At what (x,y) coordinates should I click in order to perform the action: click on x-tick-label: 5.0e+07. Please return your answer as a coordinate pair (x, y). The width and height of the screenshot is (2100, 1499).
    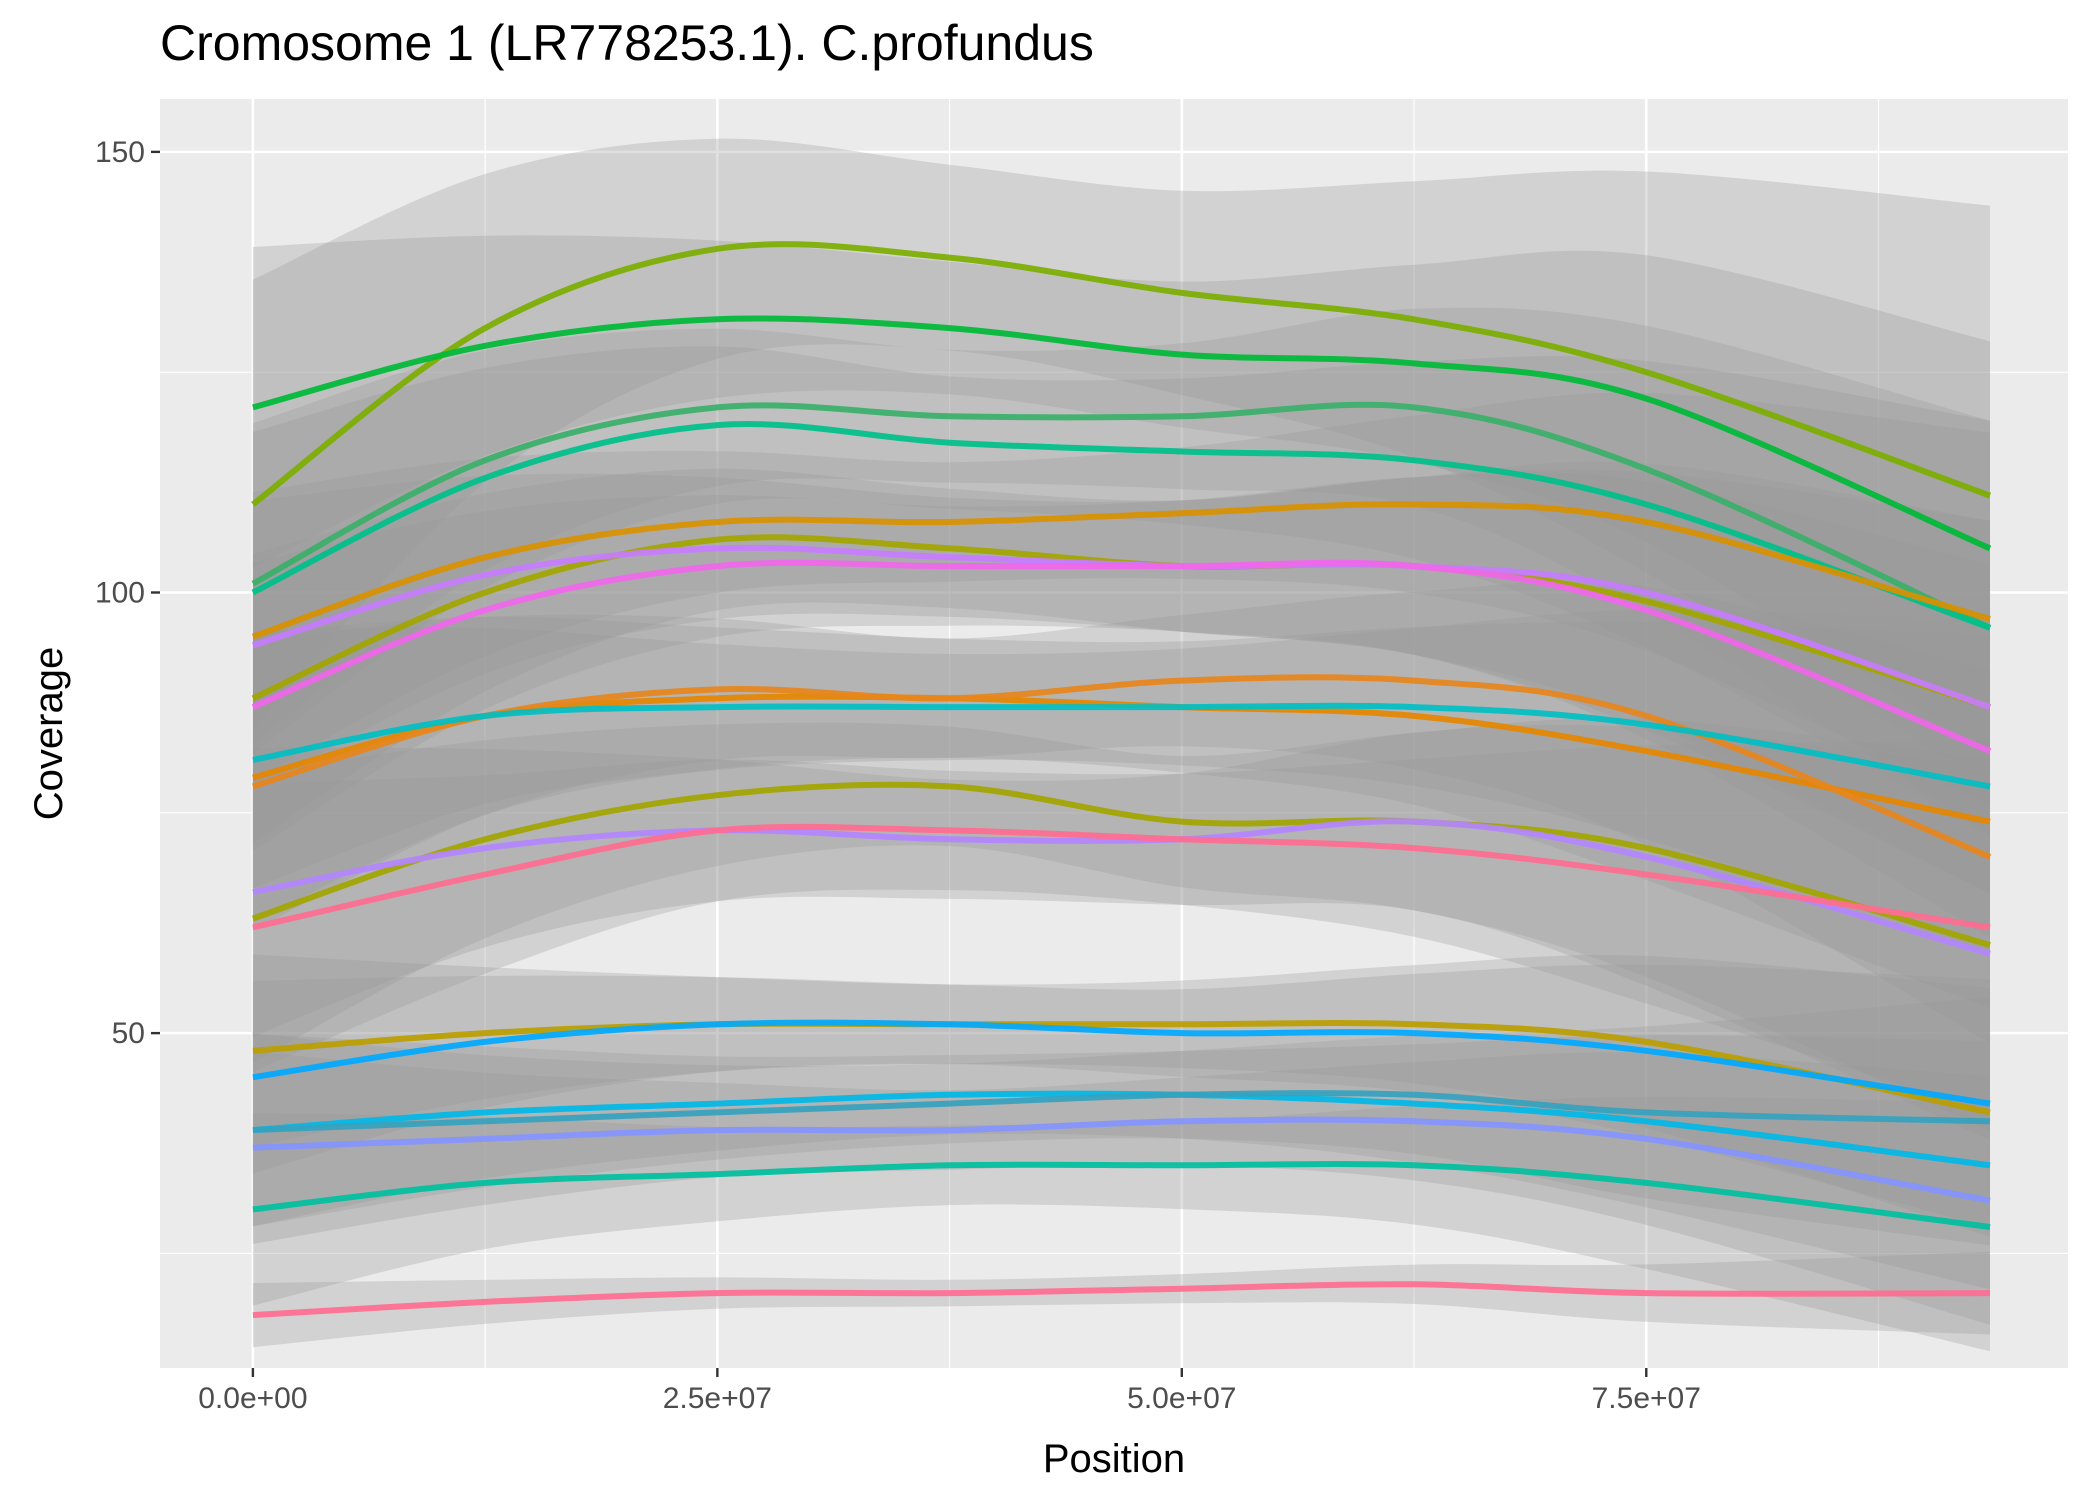
    Looking at the image, I should click on (1181, 1398).